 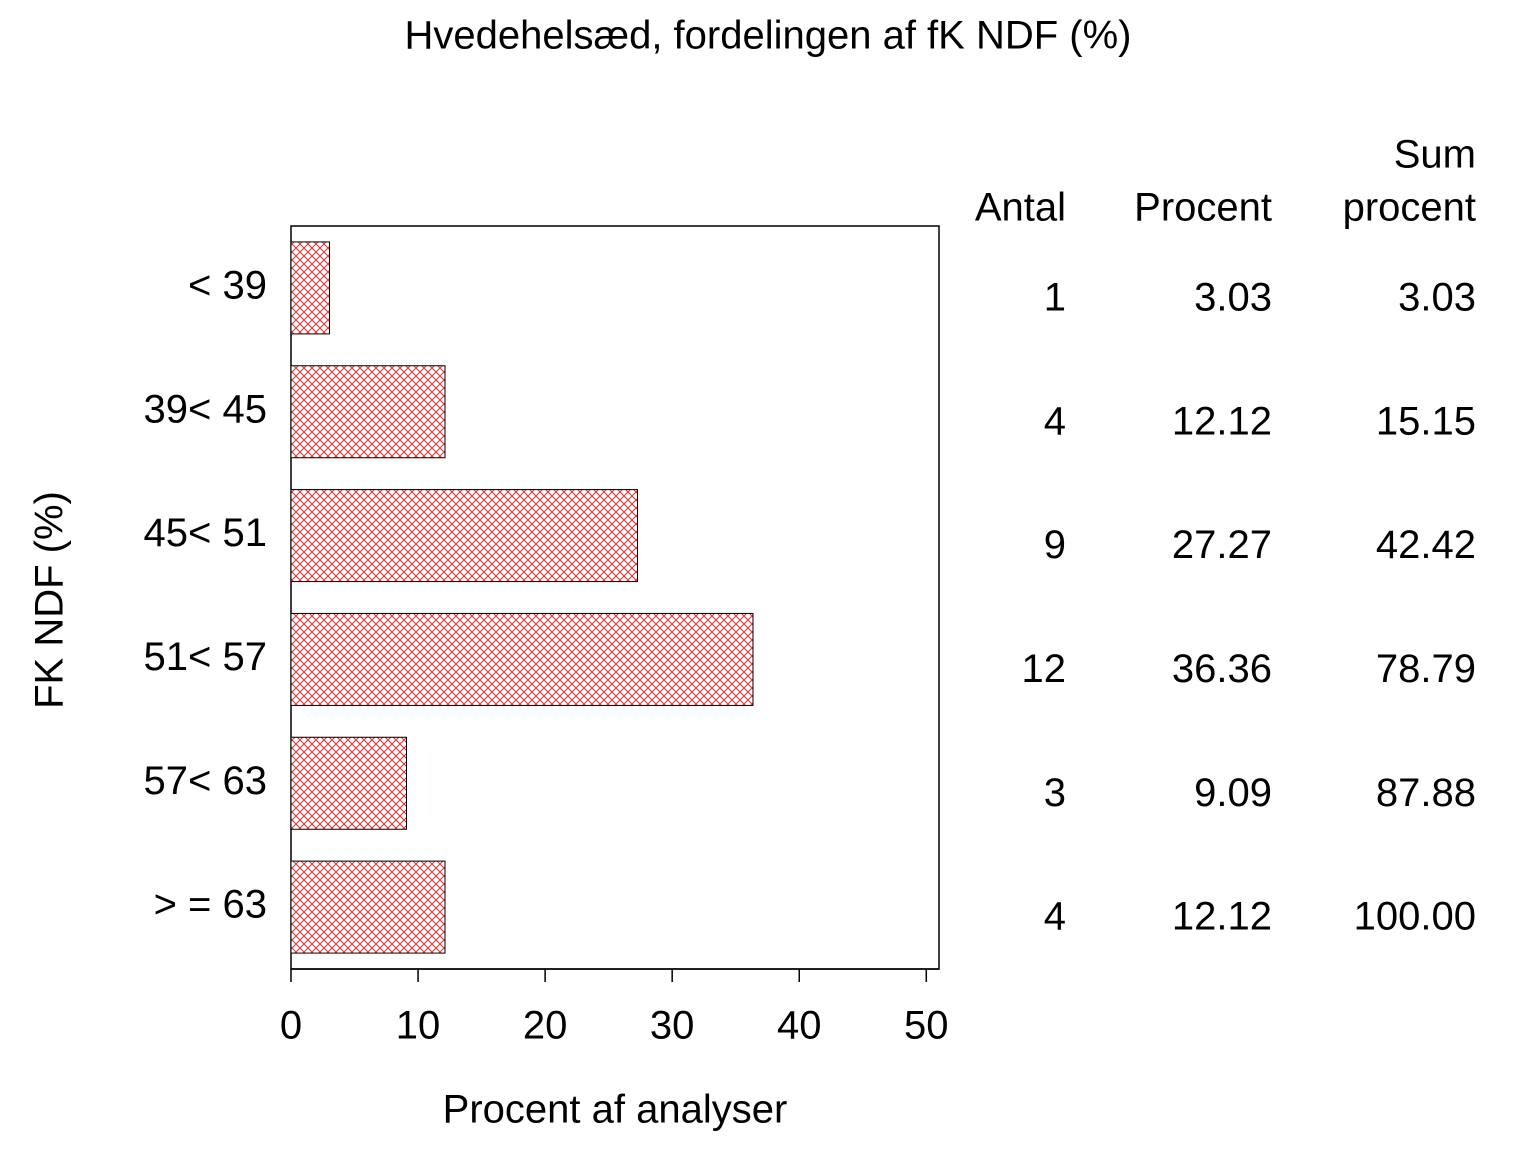 I want to click on table-cell: 27.27, so click(x=1222, y=545).